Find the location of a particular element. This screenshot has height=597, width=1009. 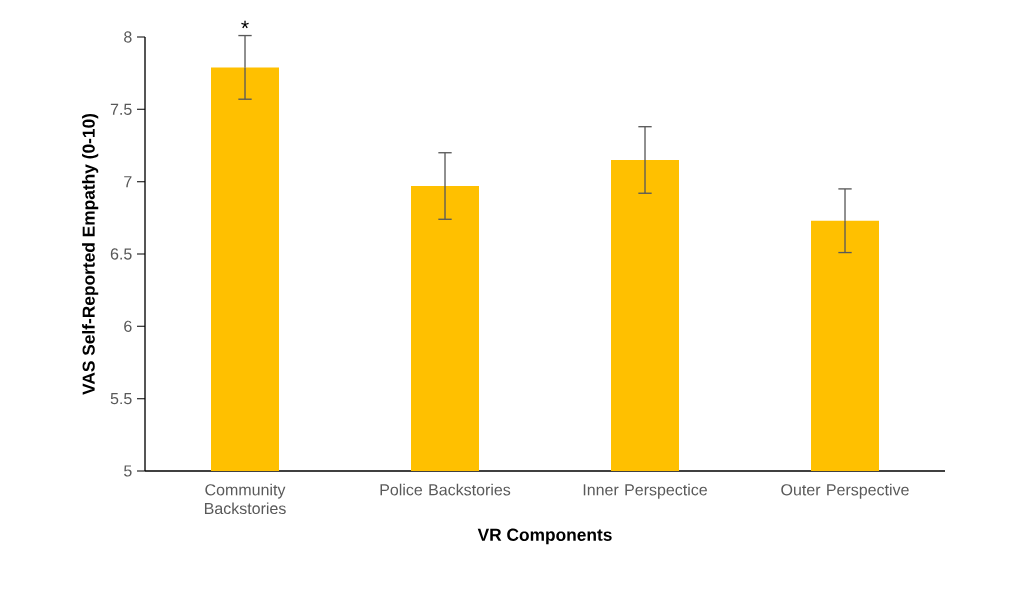

y-axis-title: VAS Self-Reported Empathy (0-10) is located at coordinates (90, 254).